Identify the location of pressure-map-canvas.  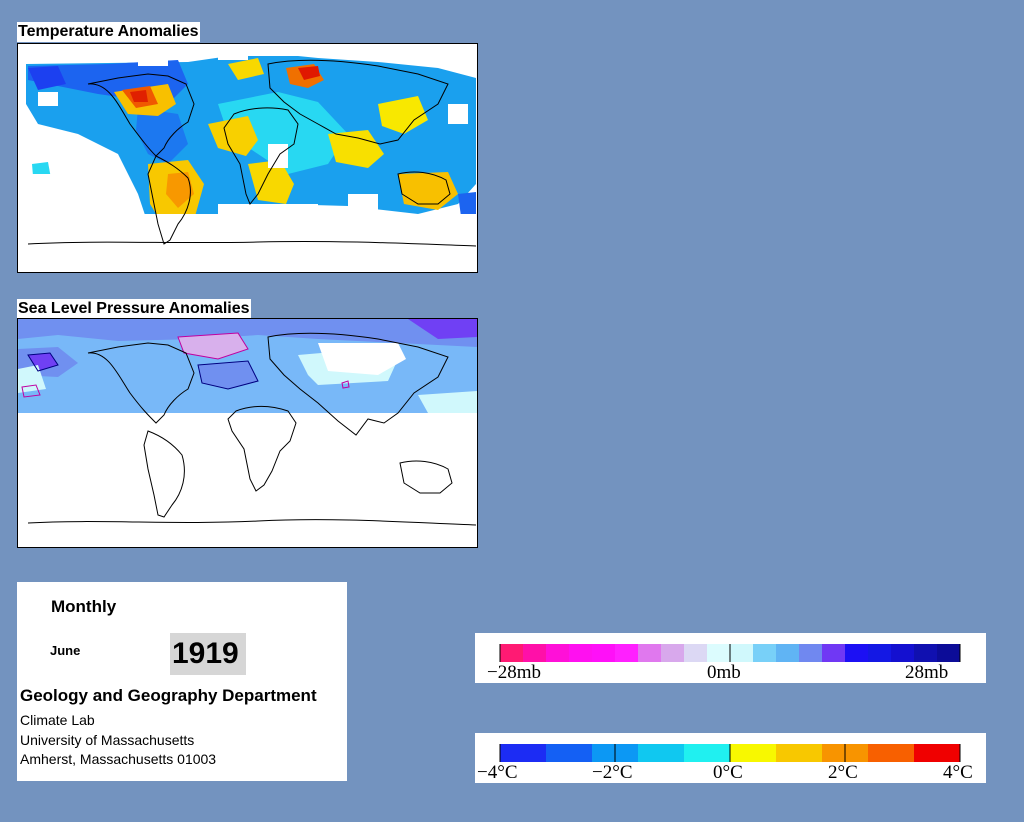
(247, 433).